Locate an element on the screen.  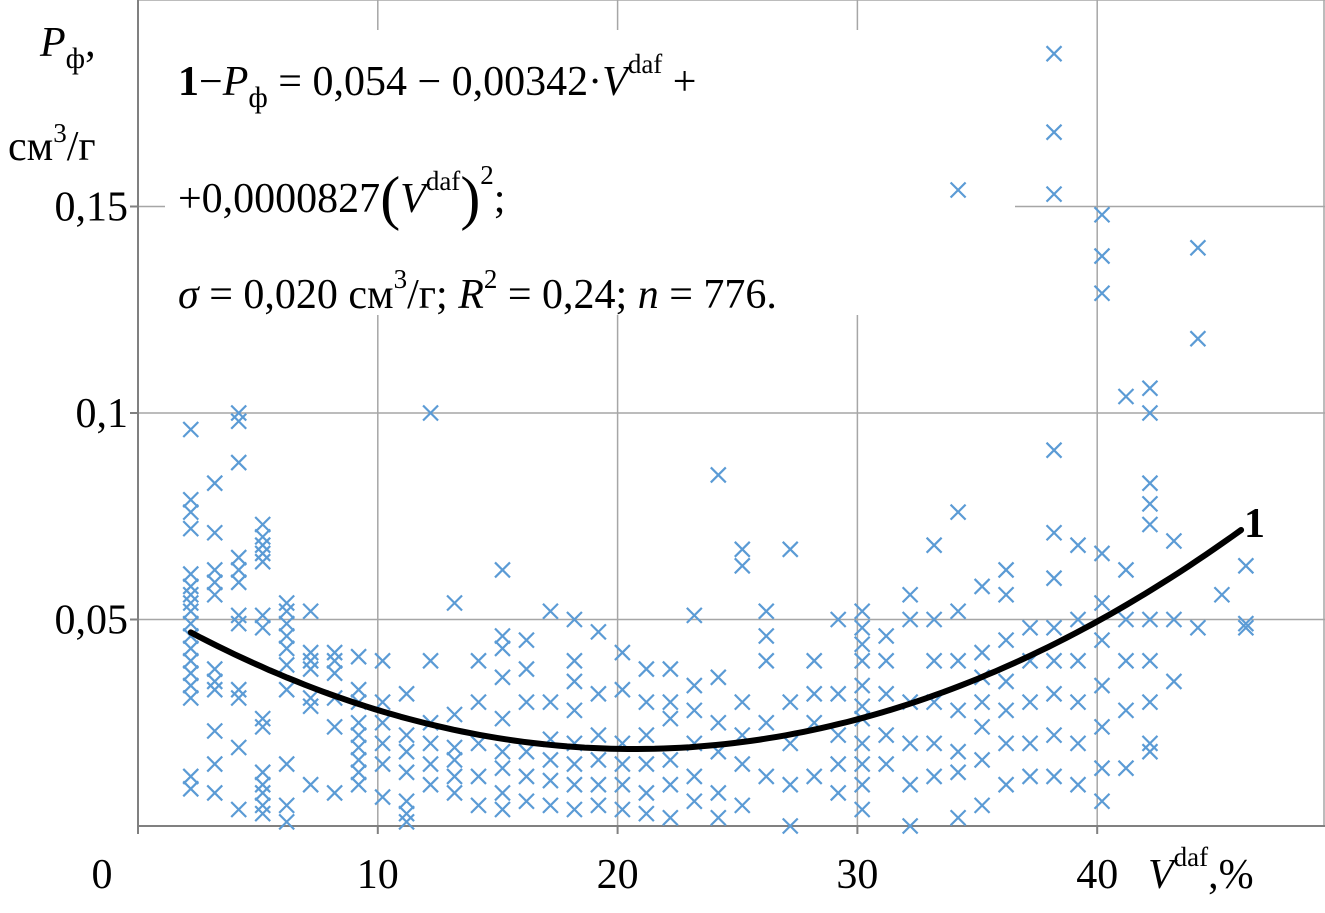
y-tick-label-0,1: 0,1 is located at coordinates (102, 414).